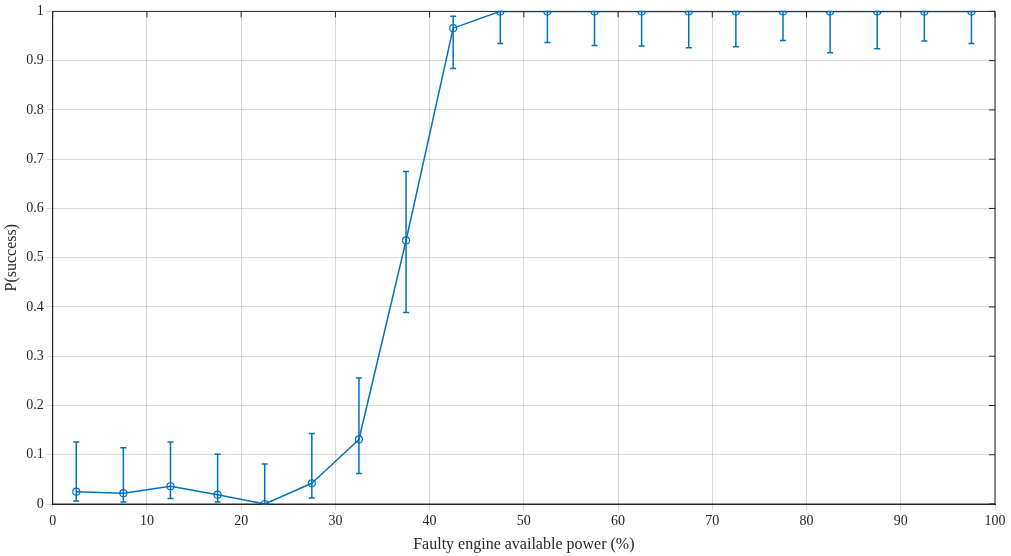 This screenshot has width=1011, height=556. I want to click on y-tick-label: 0.1, so click(35, 454).